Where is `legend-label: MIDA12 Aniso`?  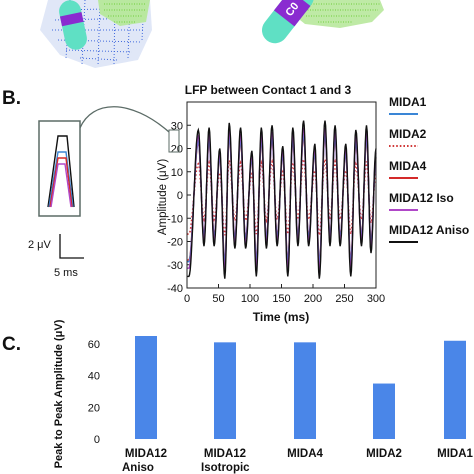
legend-label: MIDA12 Aniso is located at coordinates (429, 230).